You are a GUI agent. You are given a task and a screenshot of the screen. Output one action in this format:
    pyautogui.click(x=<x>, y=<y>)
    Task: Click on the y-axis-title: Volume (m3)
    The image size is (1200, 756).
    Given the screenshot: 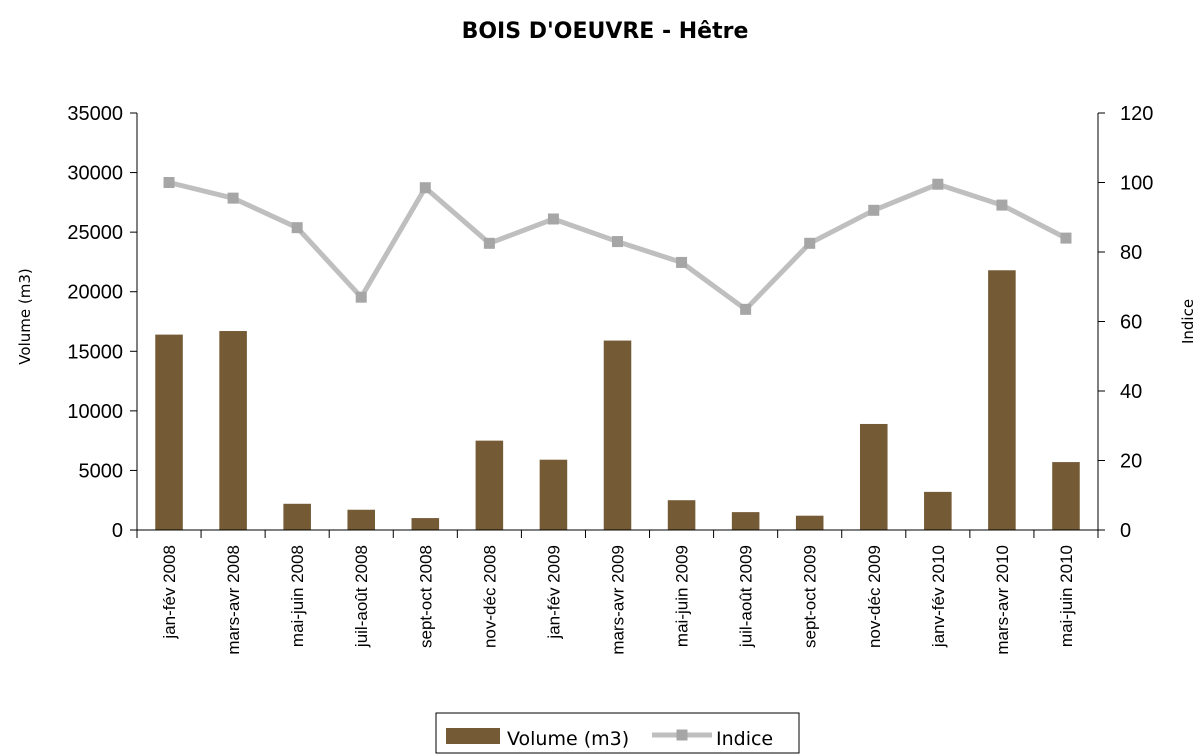 What is the action you would take?
    pyautogui.click(x=25, y=316)
    